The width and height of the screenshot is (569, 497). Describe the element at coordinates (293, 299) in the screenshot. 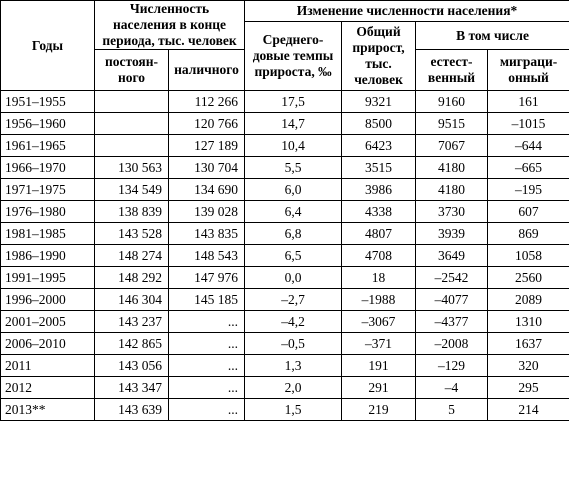

I see `avg-growth-rate-cell: –2,7` at that location.